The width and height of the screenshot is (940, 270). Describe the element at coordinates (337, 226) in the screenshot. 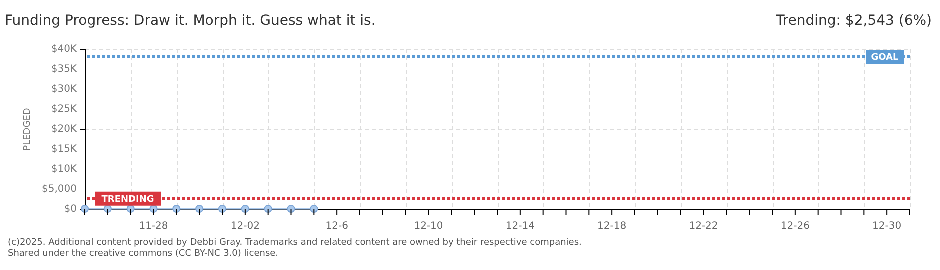

I see `x-tick-label: 12-6` at that location.